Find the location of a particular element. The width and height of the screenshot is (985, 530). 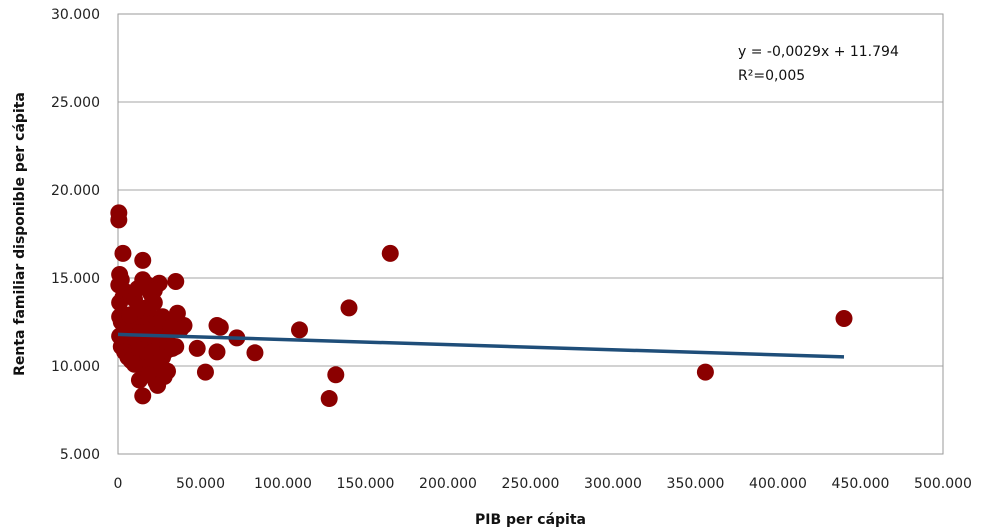

y-axis-title: Renta familiar disponible per cápita is located at coordinates (20, 234).